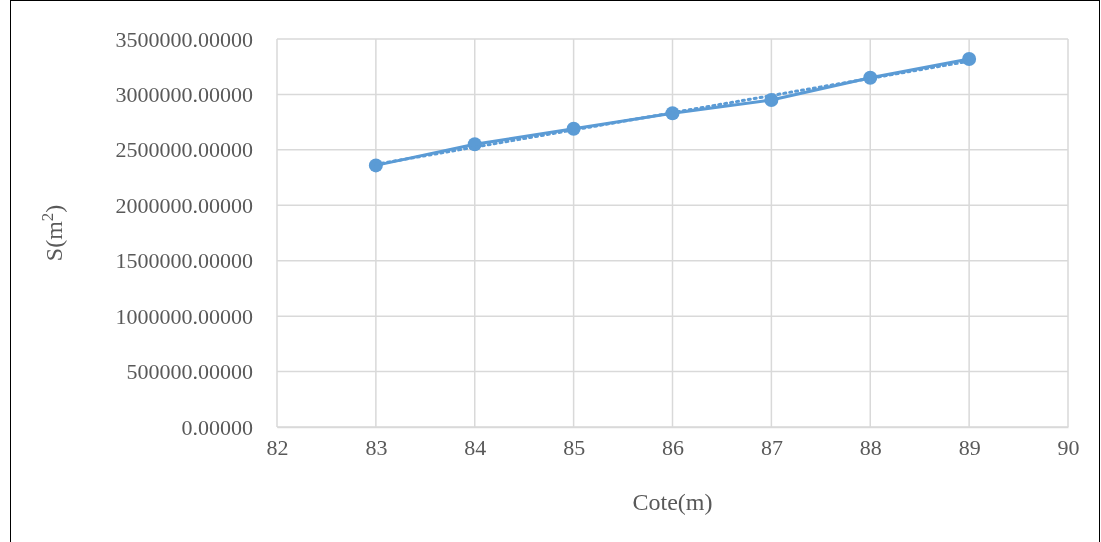  What do you see at coordinates (184, 261) in the screenshot?
I see `y-tick-label: 1500000.00000` at bounding box center [184, 261].